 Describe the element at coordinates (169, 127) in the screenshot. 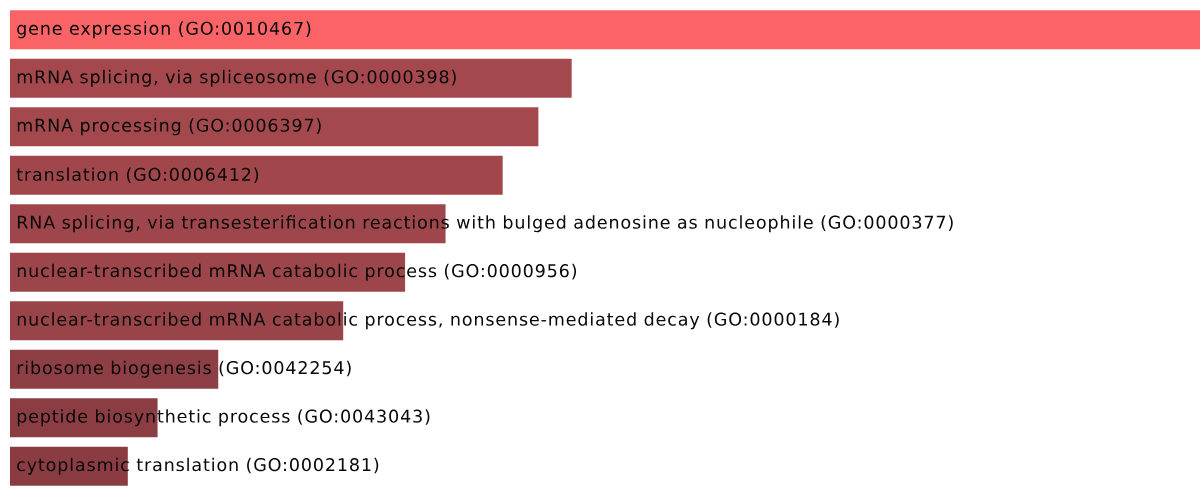

I see `y-tick-label: mRNA processing (GO:0006397)` at that location.